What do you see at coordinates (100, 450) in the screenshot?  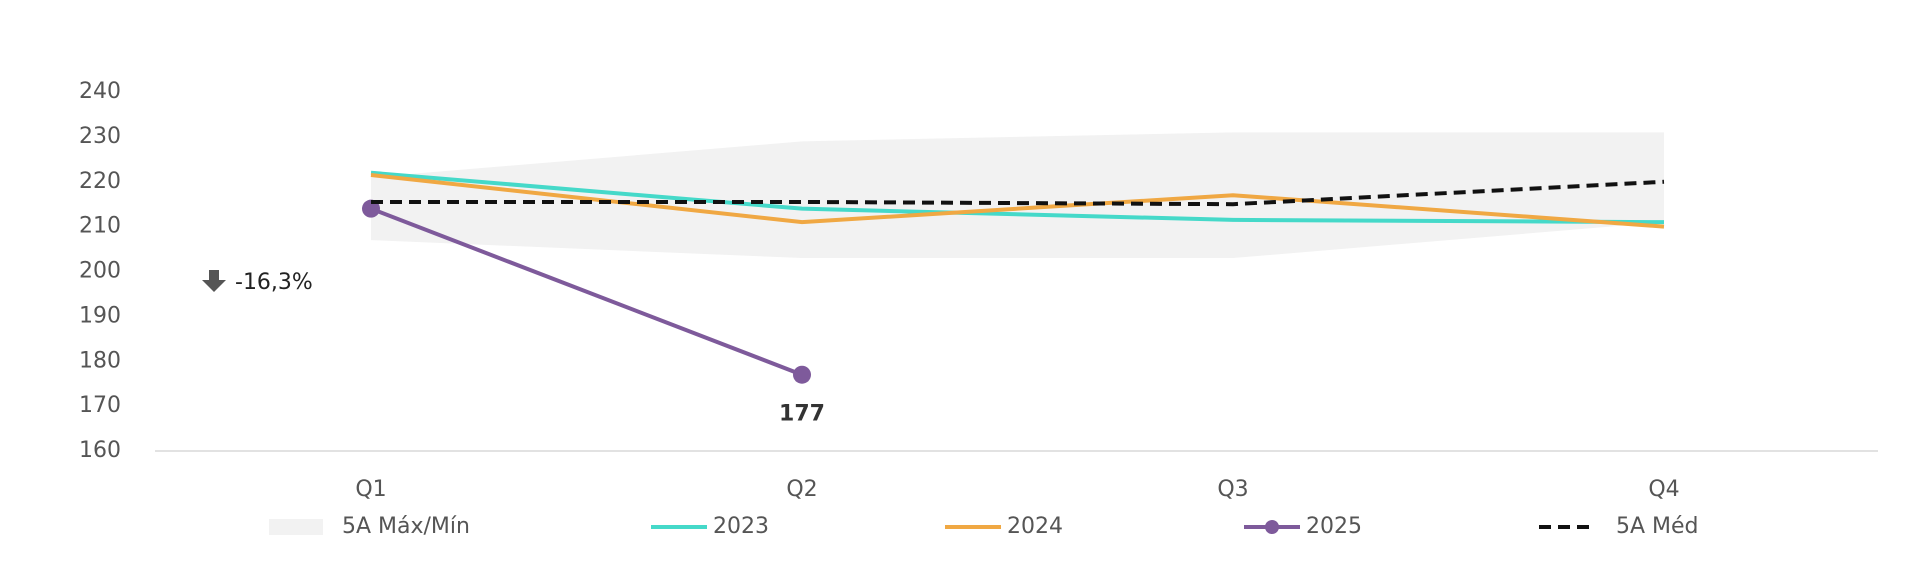 I see `y-tick-label: 160` at bounding box center [100, 450].